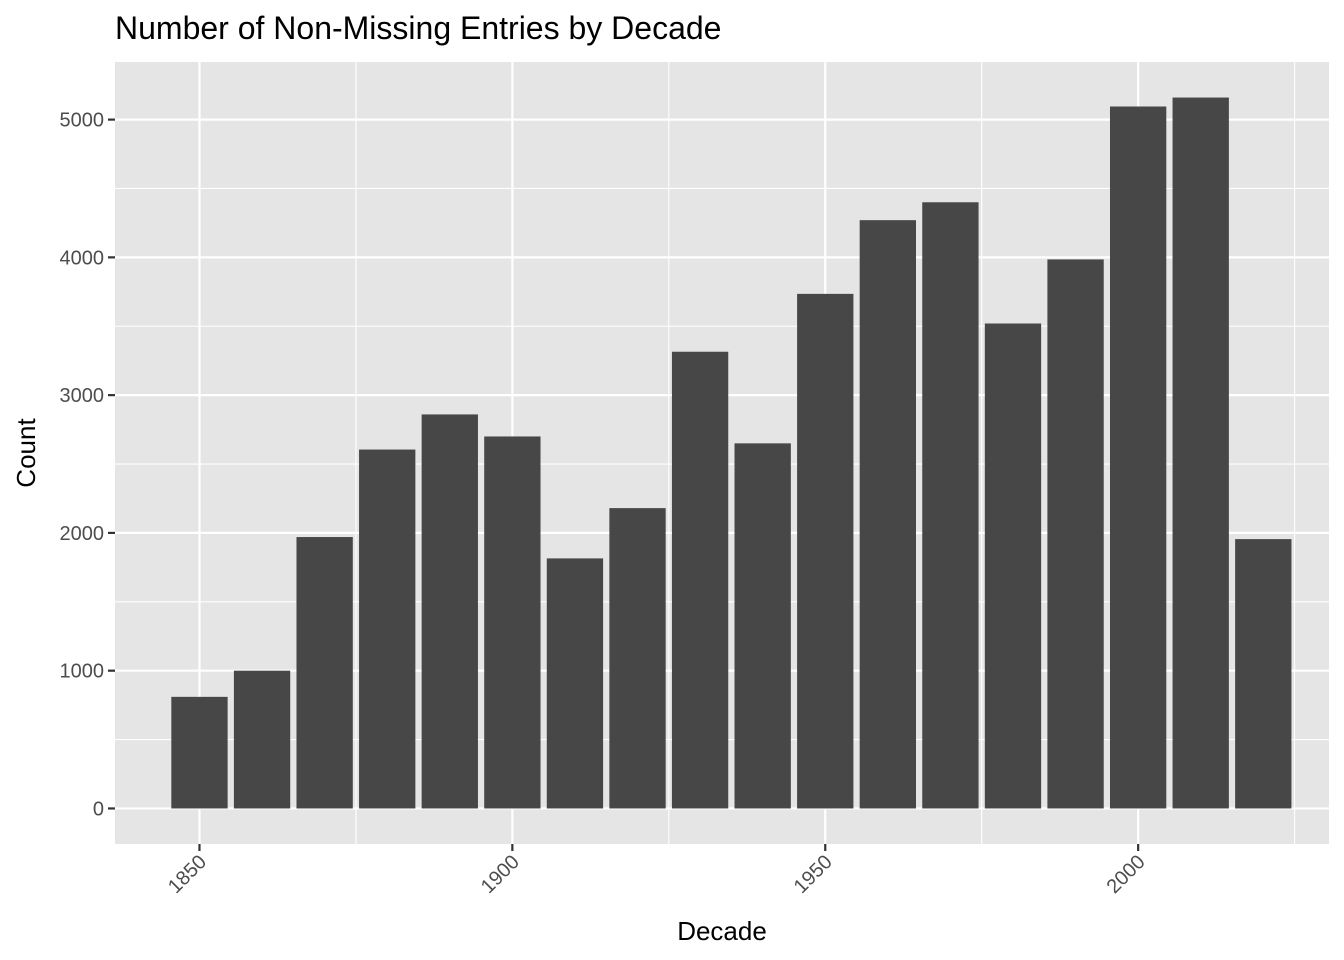 The height and width of the screenshot is (960, 1344). What do you see at coordinates (1075, 534) in the screenshot?
I see `bar-1990` at bounding box center [1075, 534].